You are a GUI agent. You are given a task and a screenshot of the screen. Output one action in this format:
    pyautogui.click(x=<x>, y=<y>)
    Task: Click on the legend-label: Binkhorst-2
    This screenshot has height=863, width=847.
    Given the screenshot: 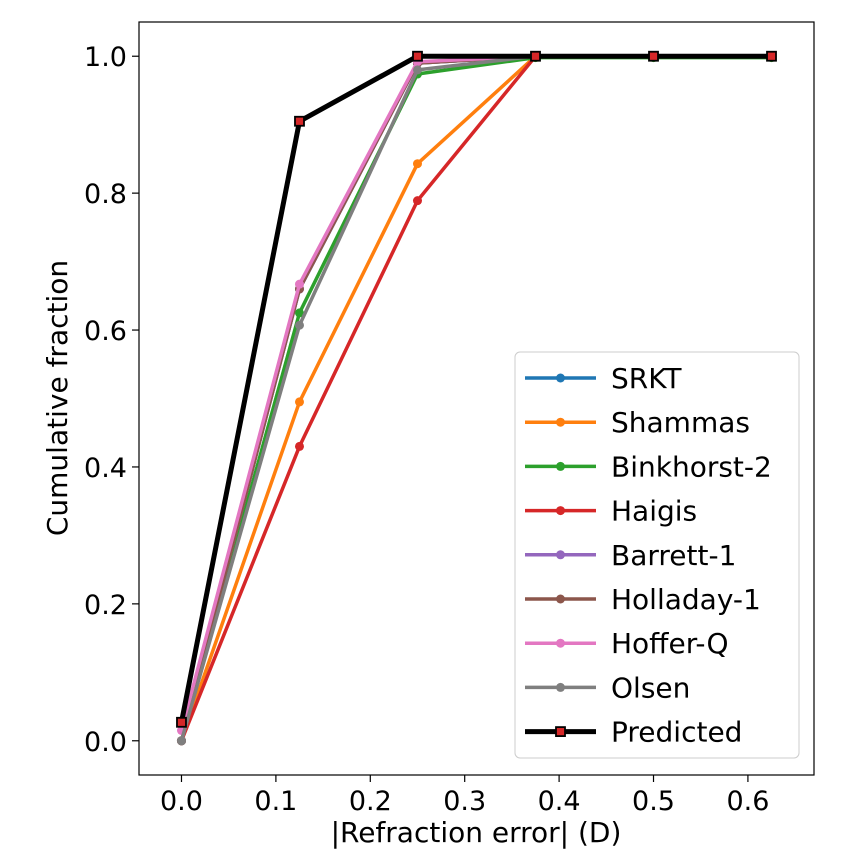 What is the action you would take?
    pyautogui.click(x=691, y=466)
    